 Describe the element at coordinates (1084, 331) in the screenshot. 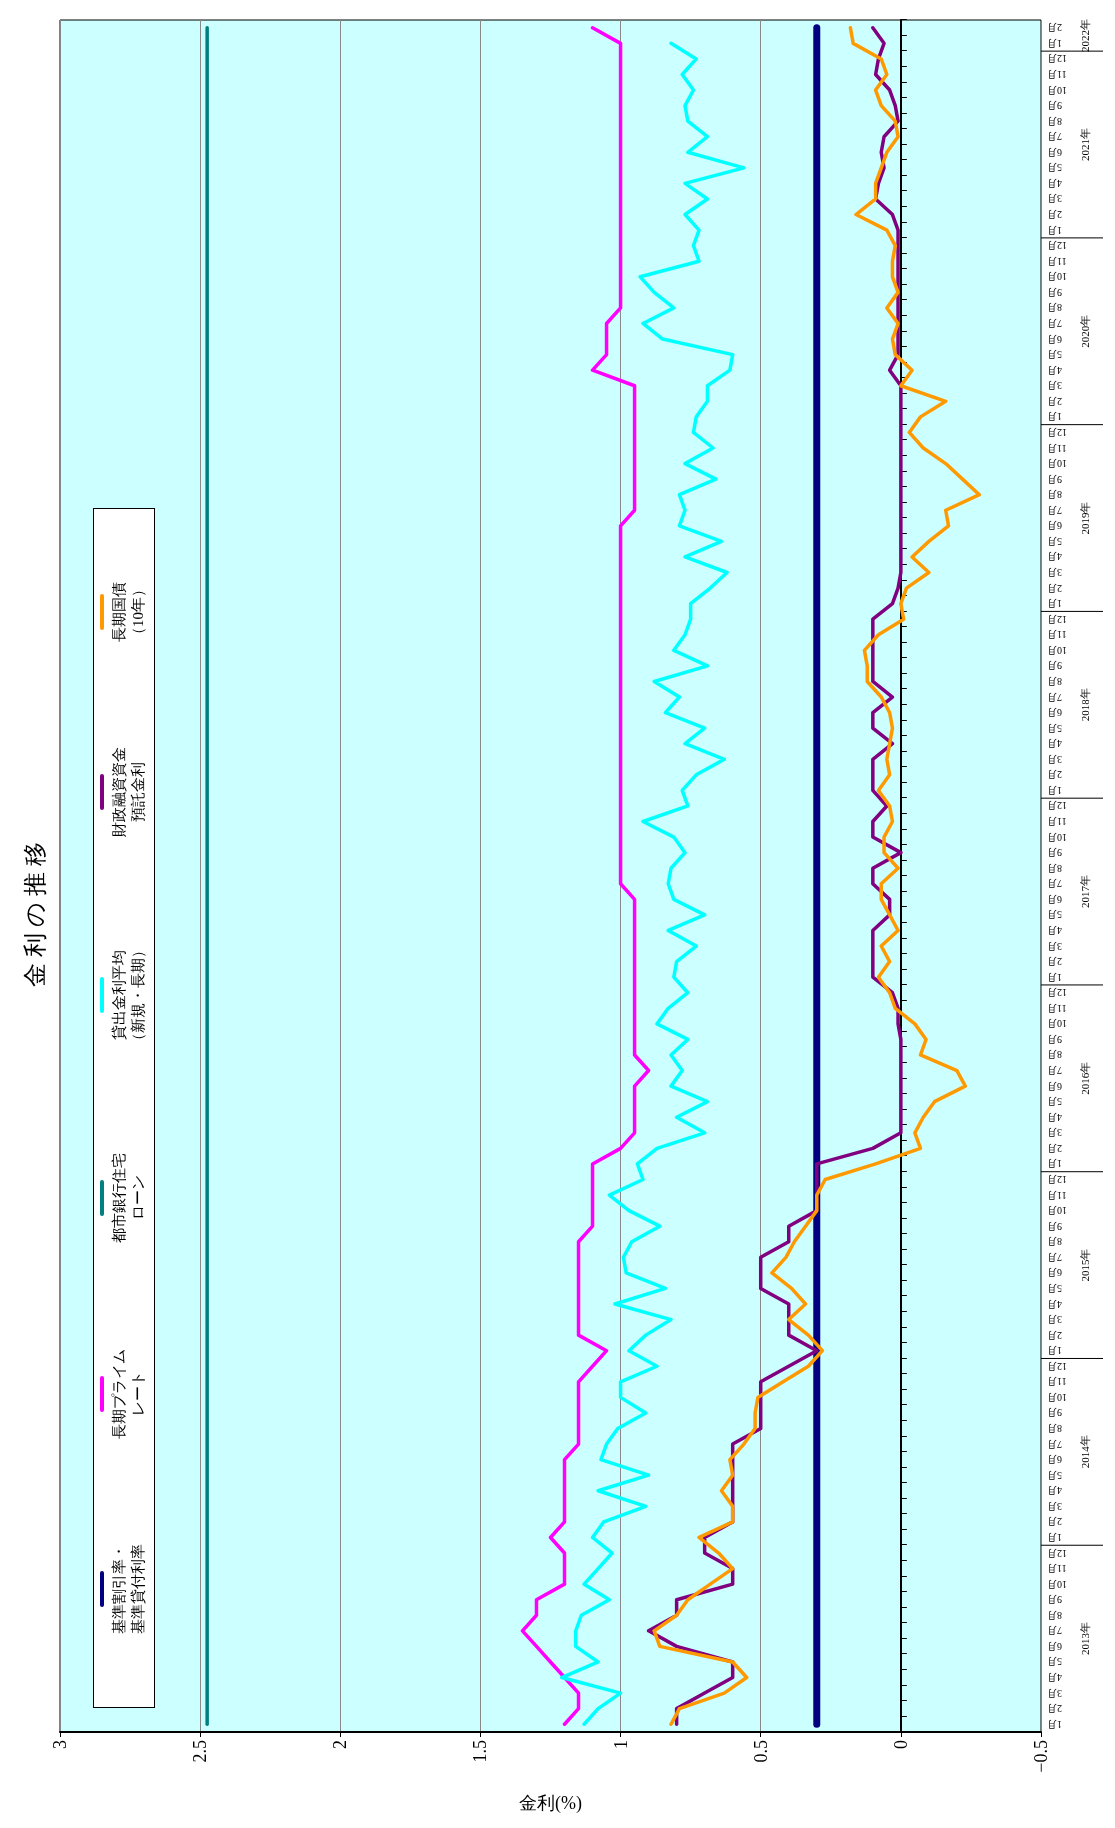

I see `text: 2020年` at that location.